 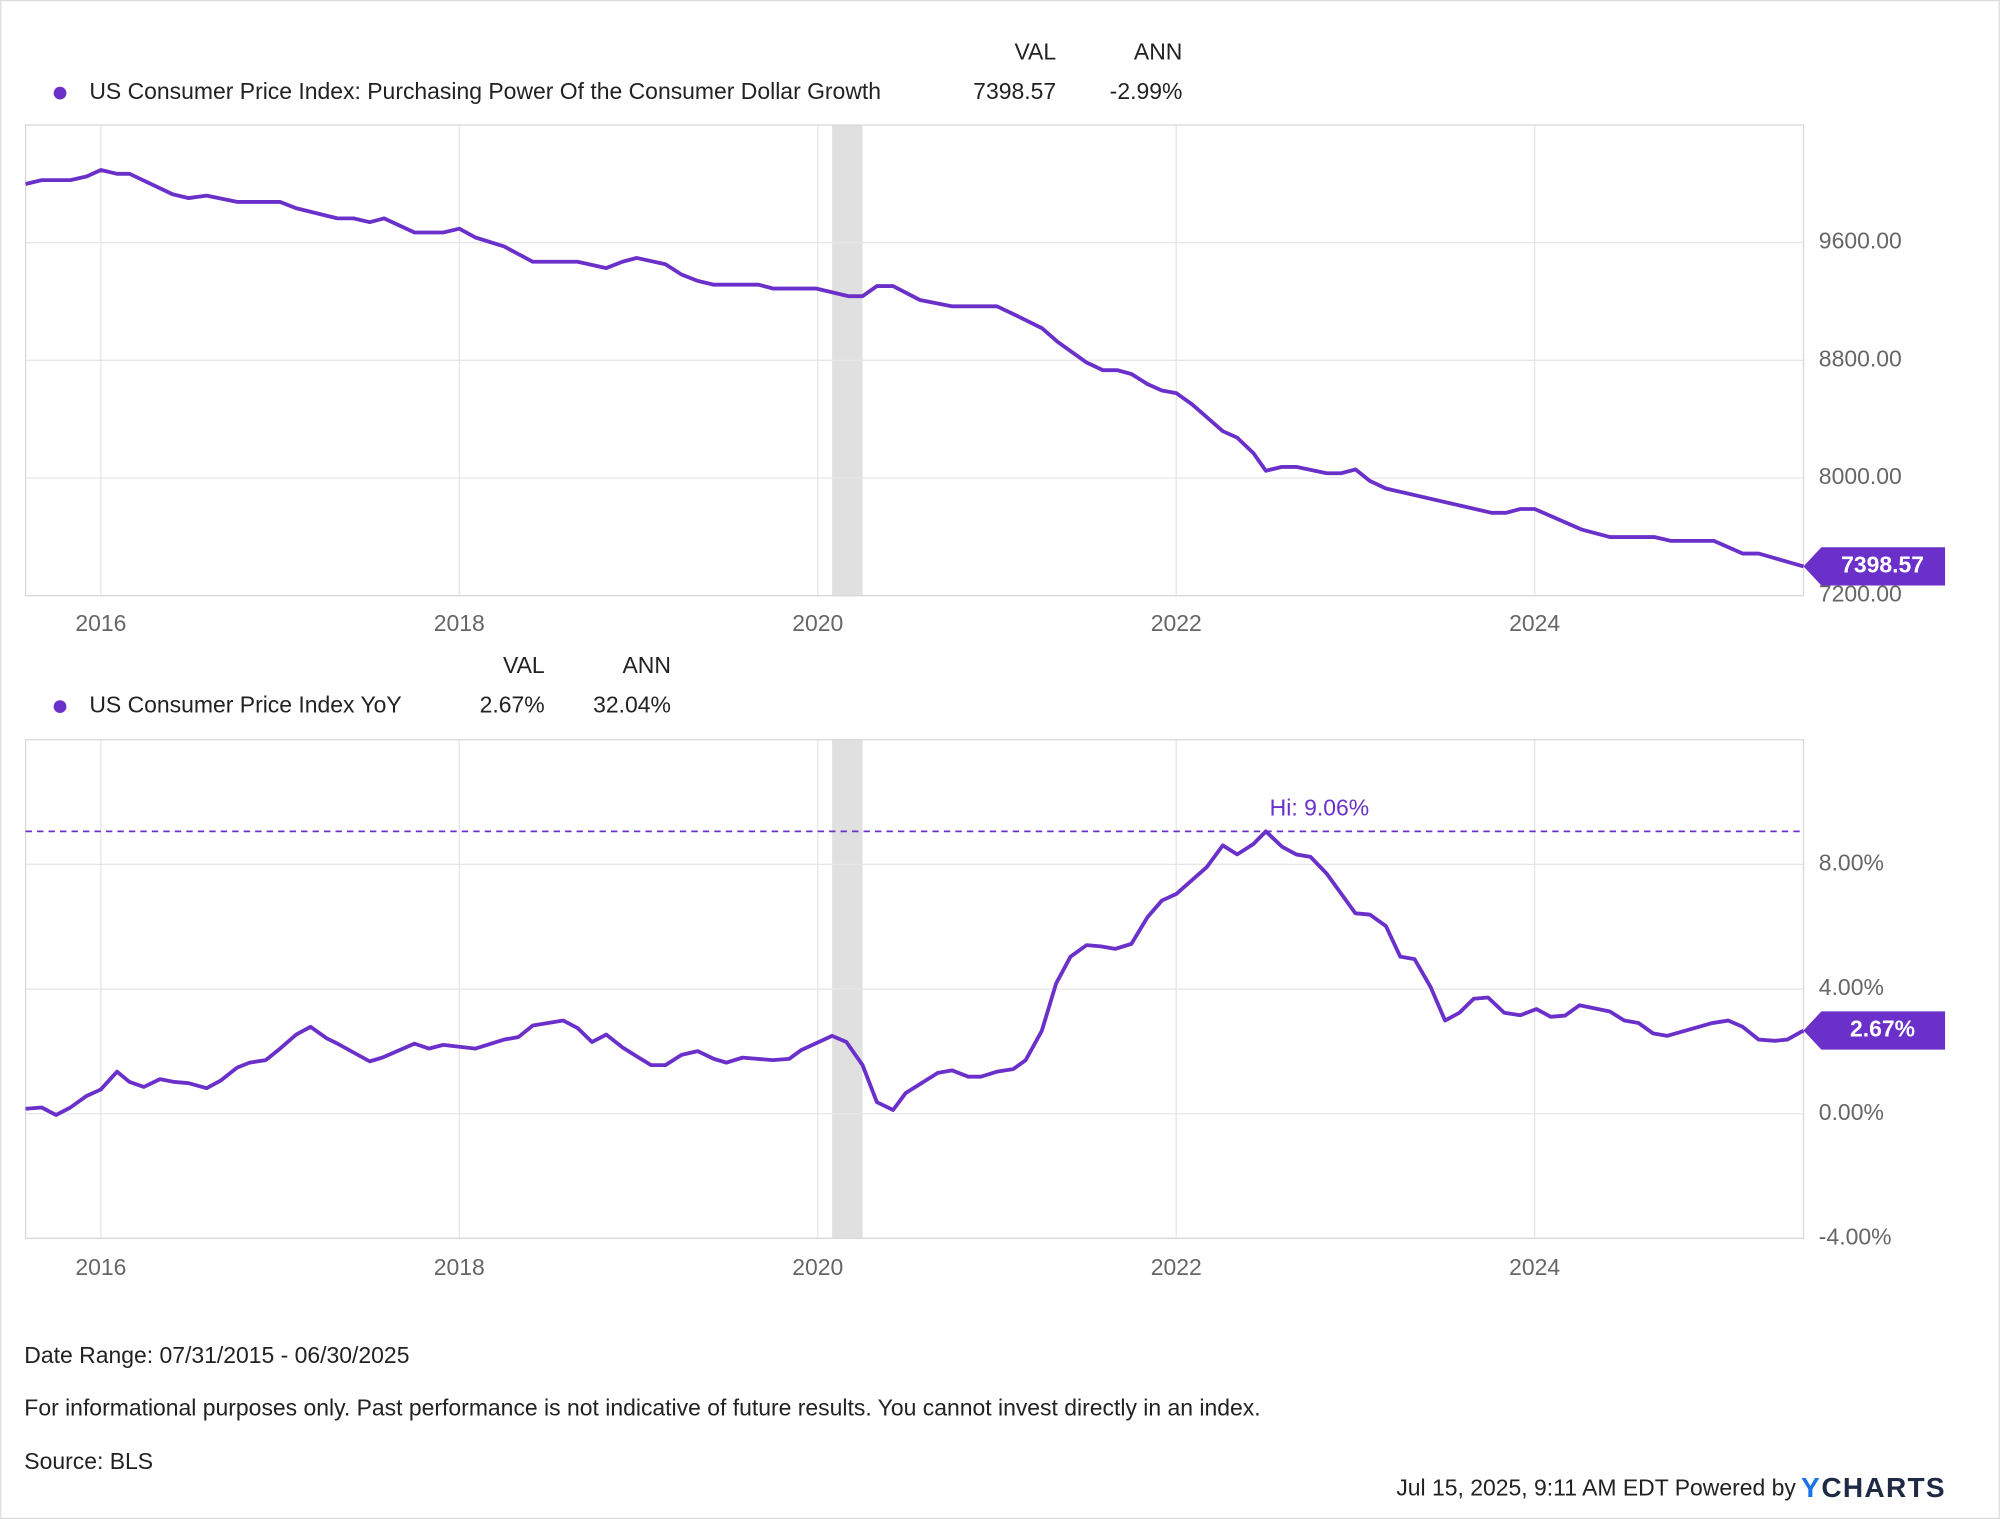 I want to click on legend-ann: -2.99%, so click(x=1146, y=91).